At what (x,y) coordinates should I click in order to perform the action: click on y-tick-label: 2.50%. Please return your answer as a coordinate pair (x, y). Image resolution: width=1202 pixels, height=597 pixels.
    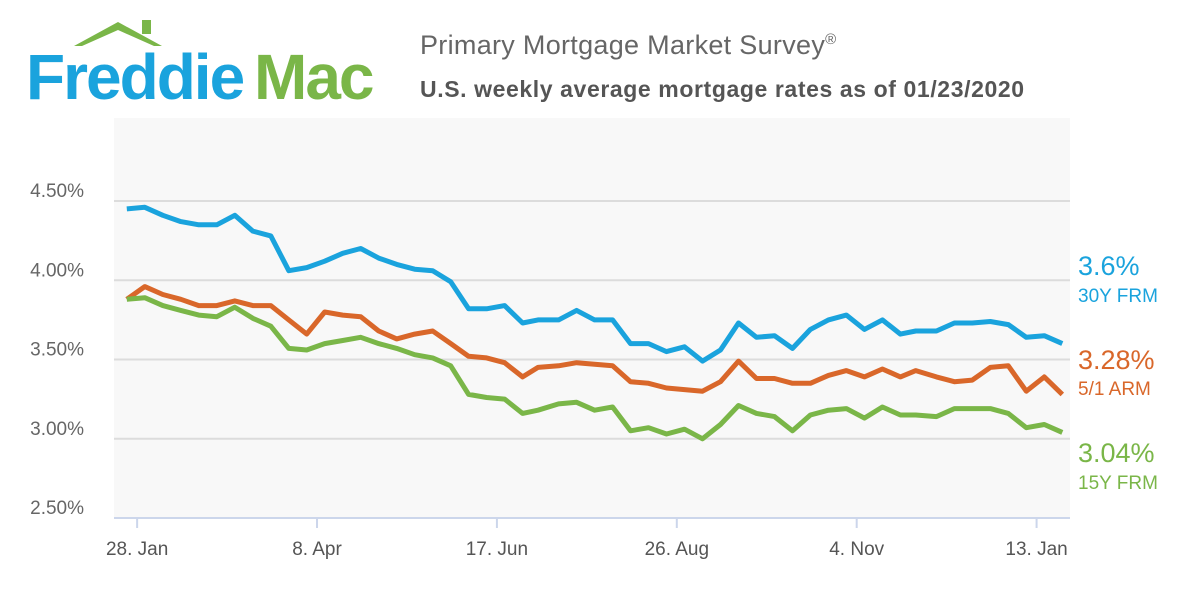
    Looking at the image, I should click on (57, 508).